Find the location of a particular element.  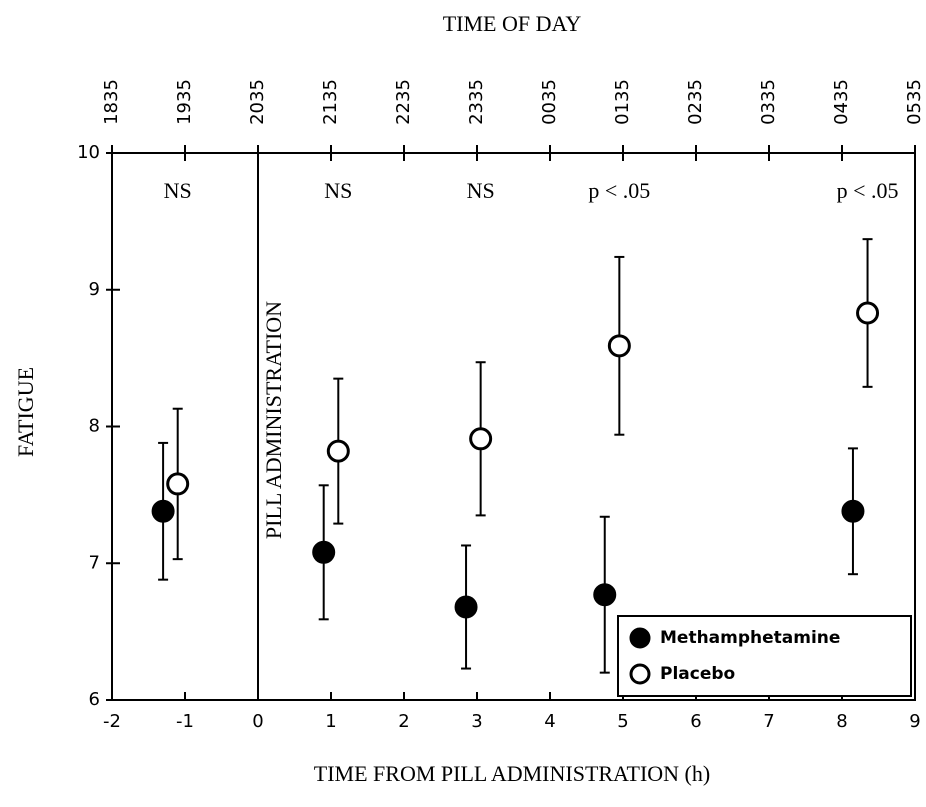

y-tick-label: 7 is located at coordinates (94, 562).